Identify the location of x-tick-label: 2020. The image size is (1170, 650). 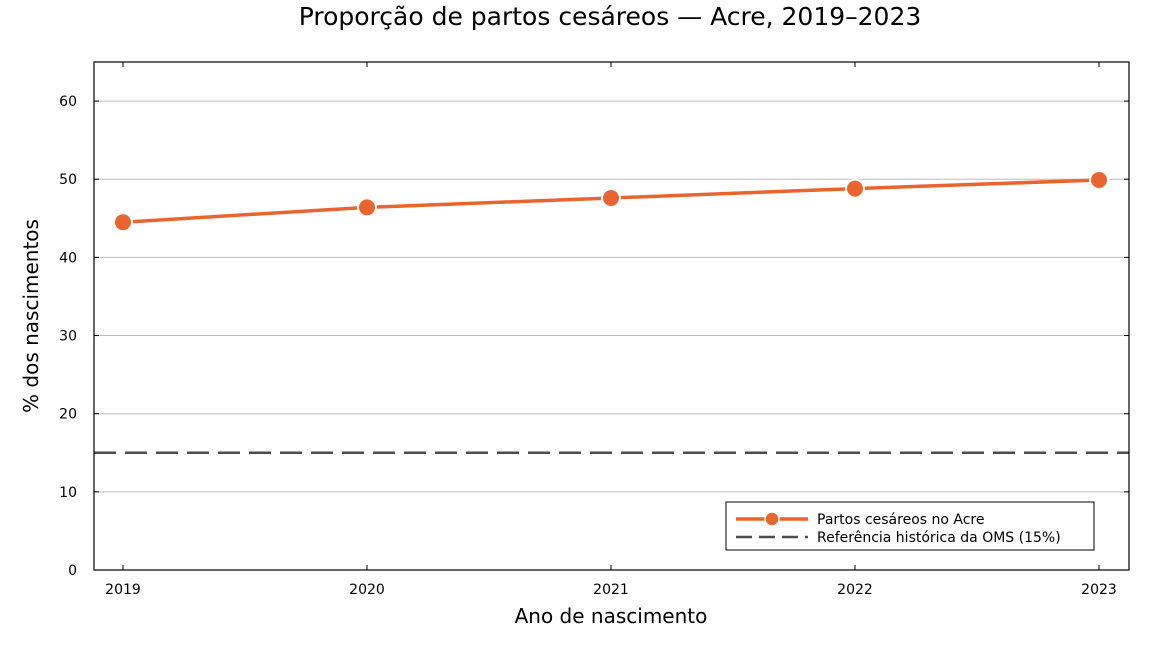
(367, 590).